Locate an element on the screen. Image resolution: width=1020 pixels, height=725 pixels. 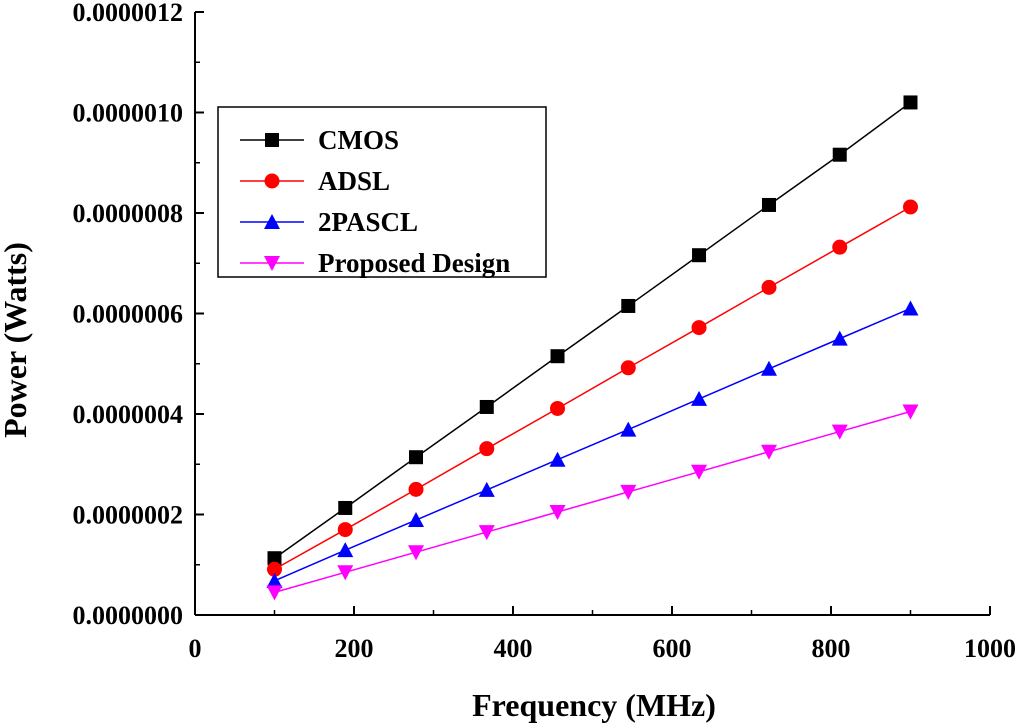
legend-marker-proposed-design is located at coordinates (272, 263).